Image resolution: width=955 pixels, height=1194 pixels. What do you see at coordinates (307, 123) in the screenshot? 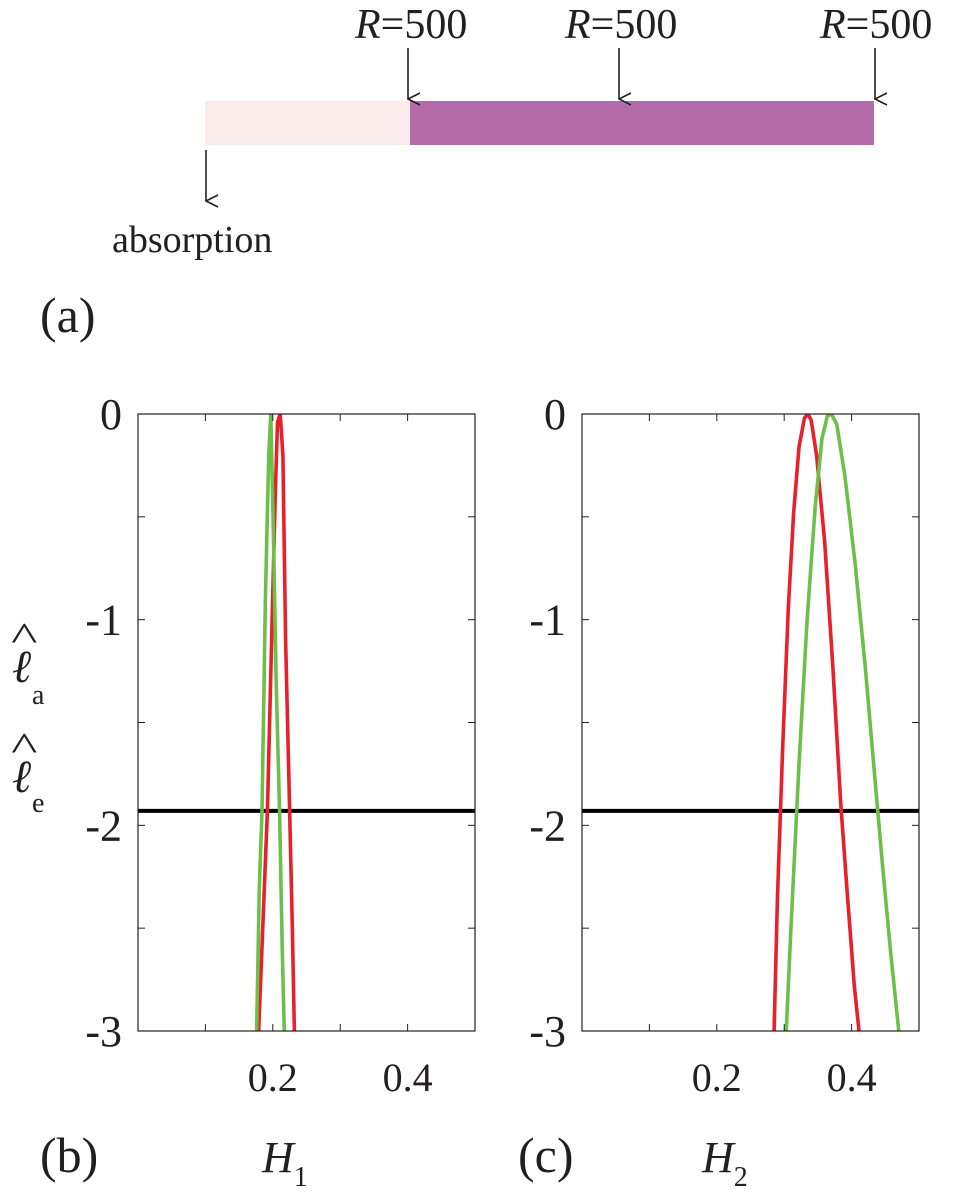
I see `absorption-region` at bounding box center [307, 123].